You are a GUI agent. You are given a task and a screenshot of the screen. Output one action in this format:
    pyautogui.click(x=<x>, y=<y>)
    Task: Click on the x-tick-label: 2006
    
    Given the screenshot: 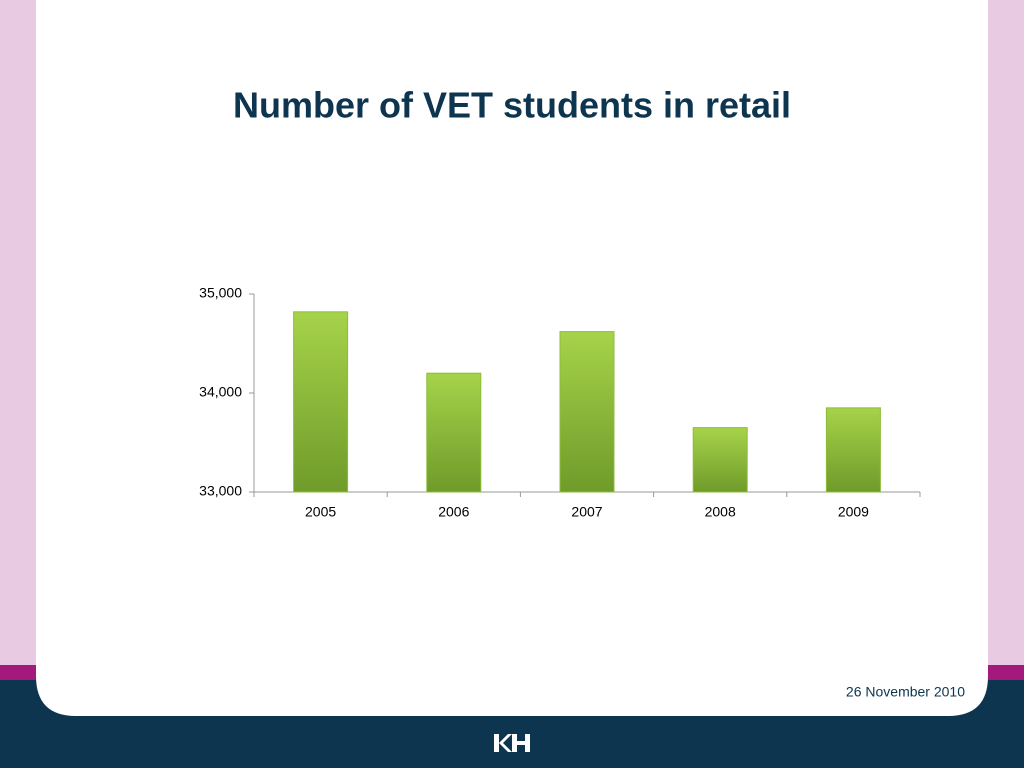 What is the action you would take?
    pyautogui.click(x=453, y=512)
    